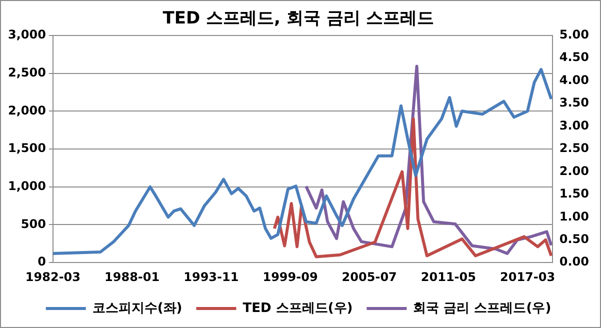 Image resolution: width=601 pixels, height=328 pixels. What do you see at coordinates (448, 277) in the screenshot?
I see `x-tick-label: 2011-05` at bounding box center [448, 277].